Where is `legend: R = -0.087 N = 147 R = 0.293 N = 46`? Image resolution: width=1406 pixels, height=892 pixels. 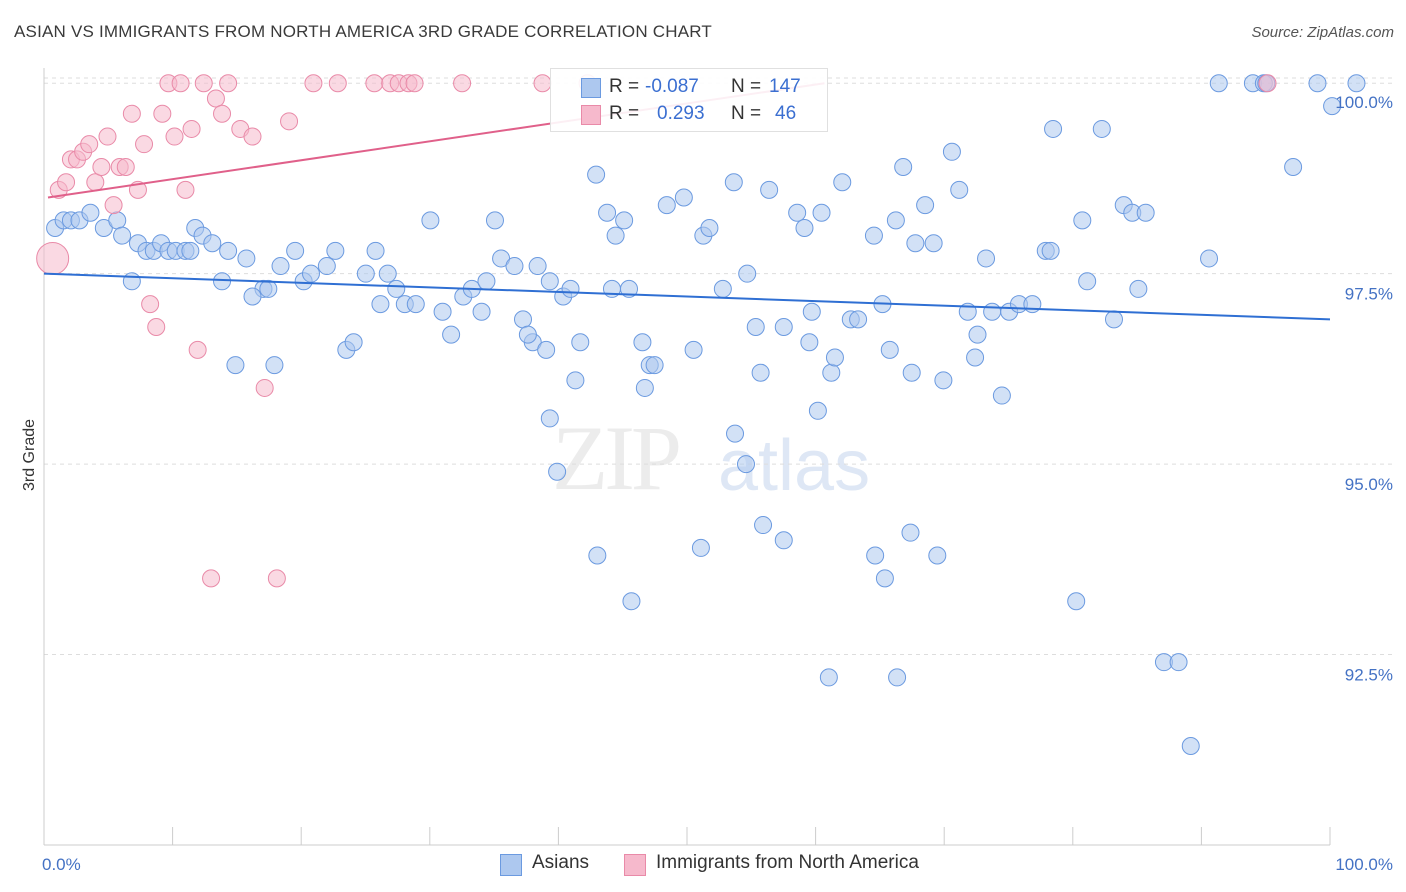 legend: R = -0.087 N = 147 R = 0.293 N = 46 is located at coordinates (689, 100).